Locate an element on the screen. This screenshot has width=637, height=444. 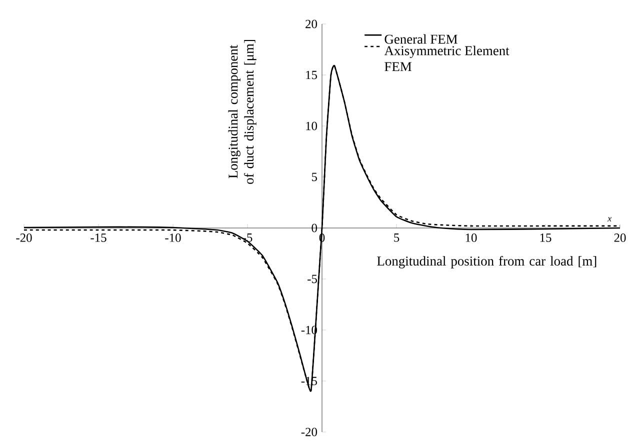
y-tick-label: 0 is located at coordinates (315, 228).